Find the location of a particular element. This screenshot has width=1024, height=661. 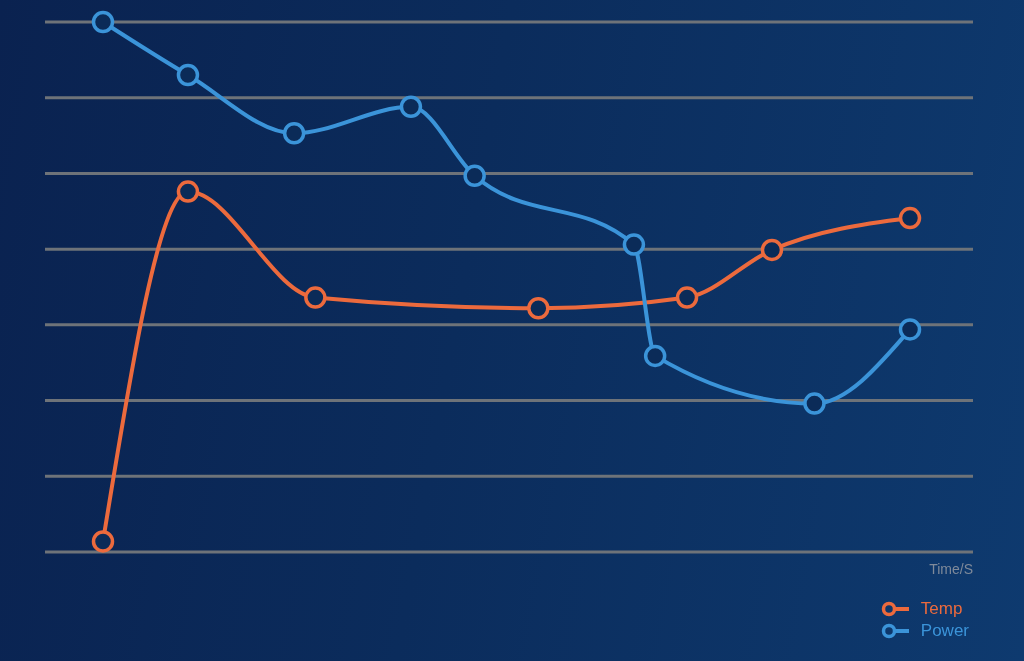

legend-label: Power is located at coordinates (944, 631).